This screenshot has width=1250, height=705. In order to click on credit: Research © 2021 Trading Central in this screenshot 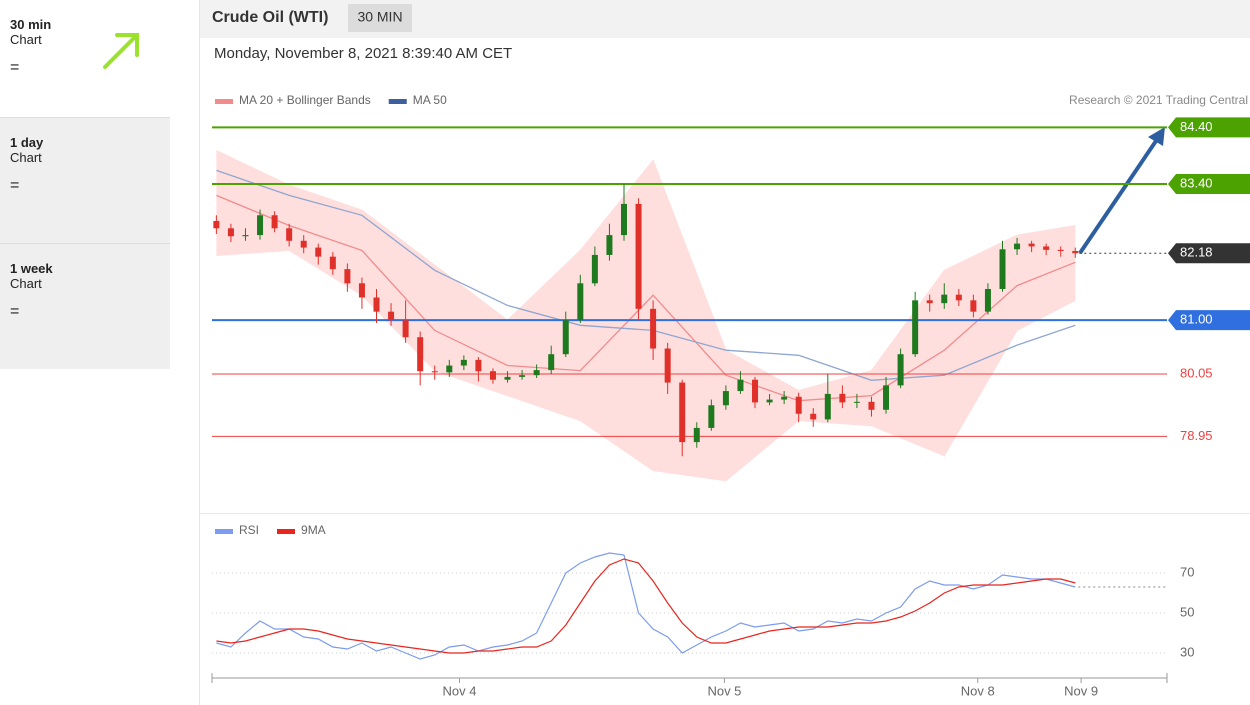, I will do `click(1158, 100)`.